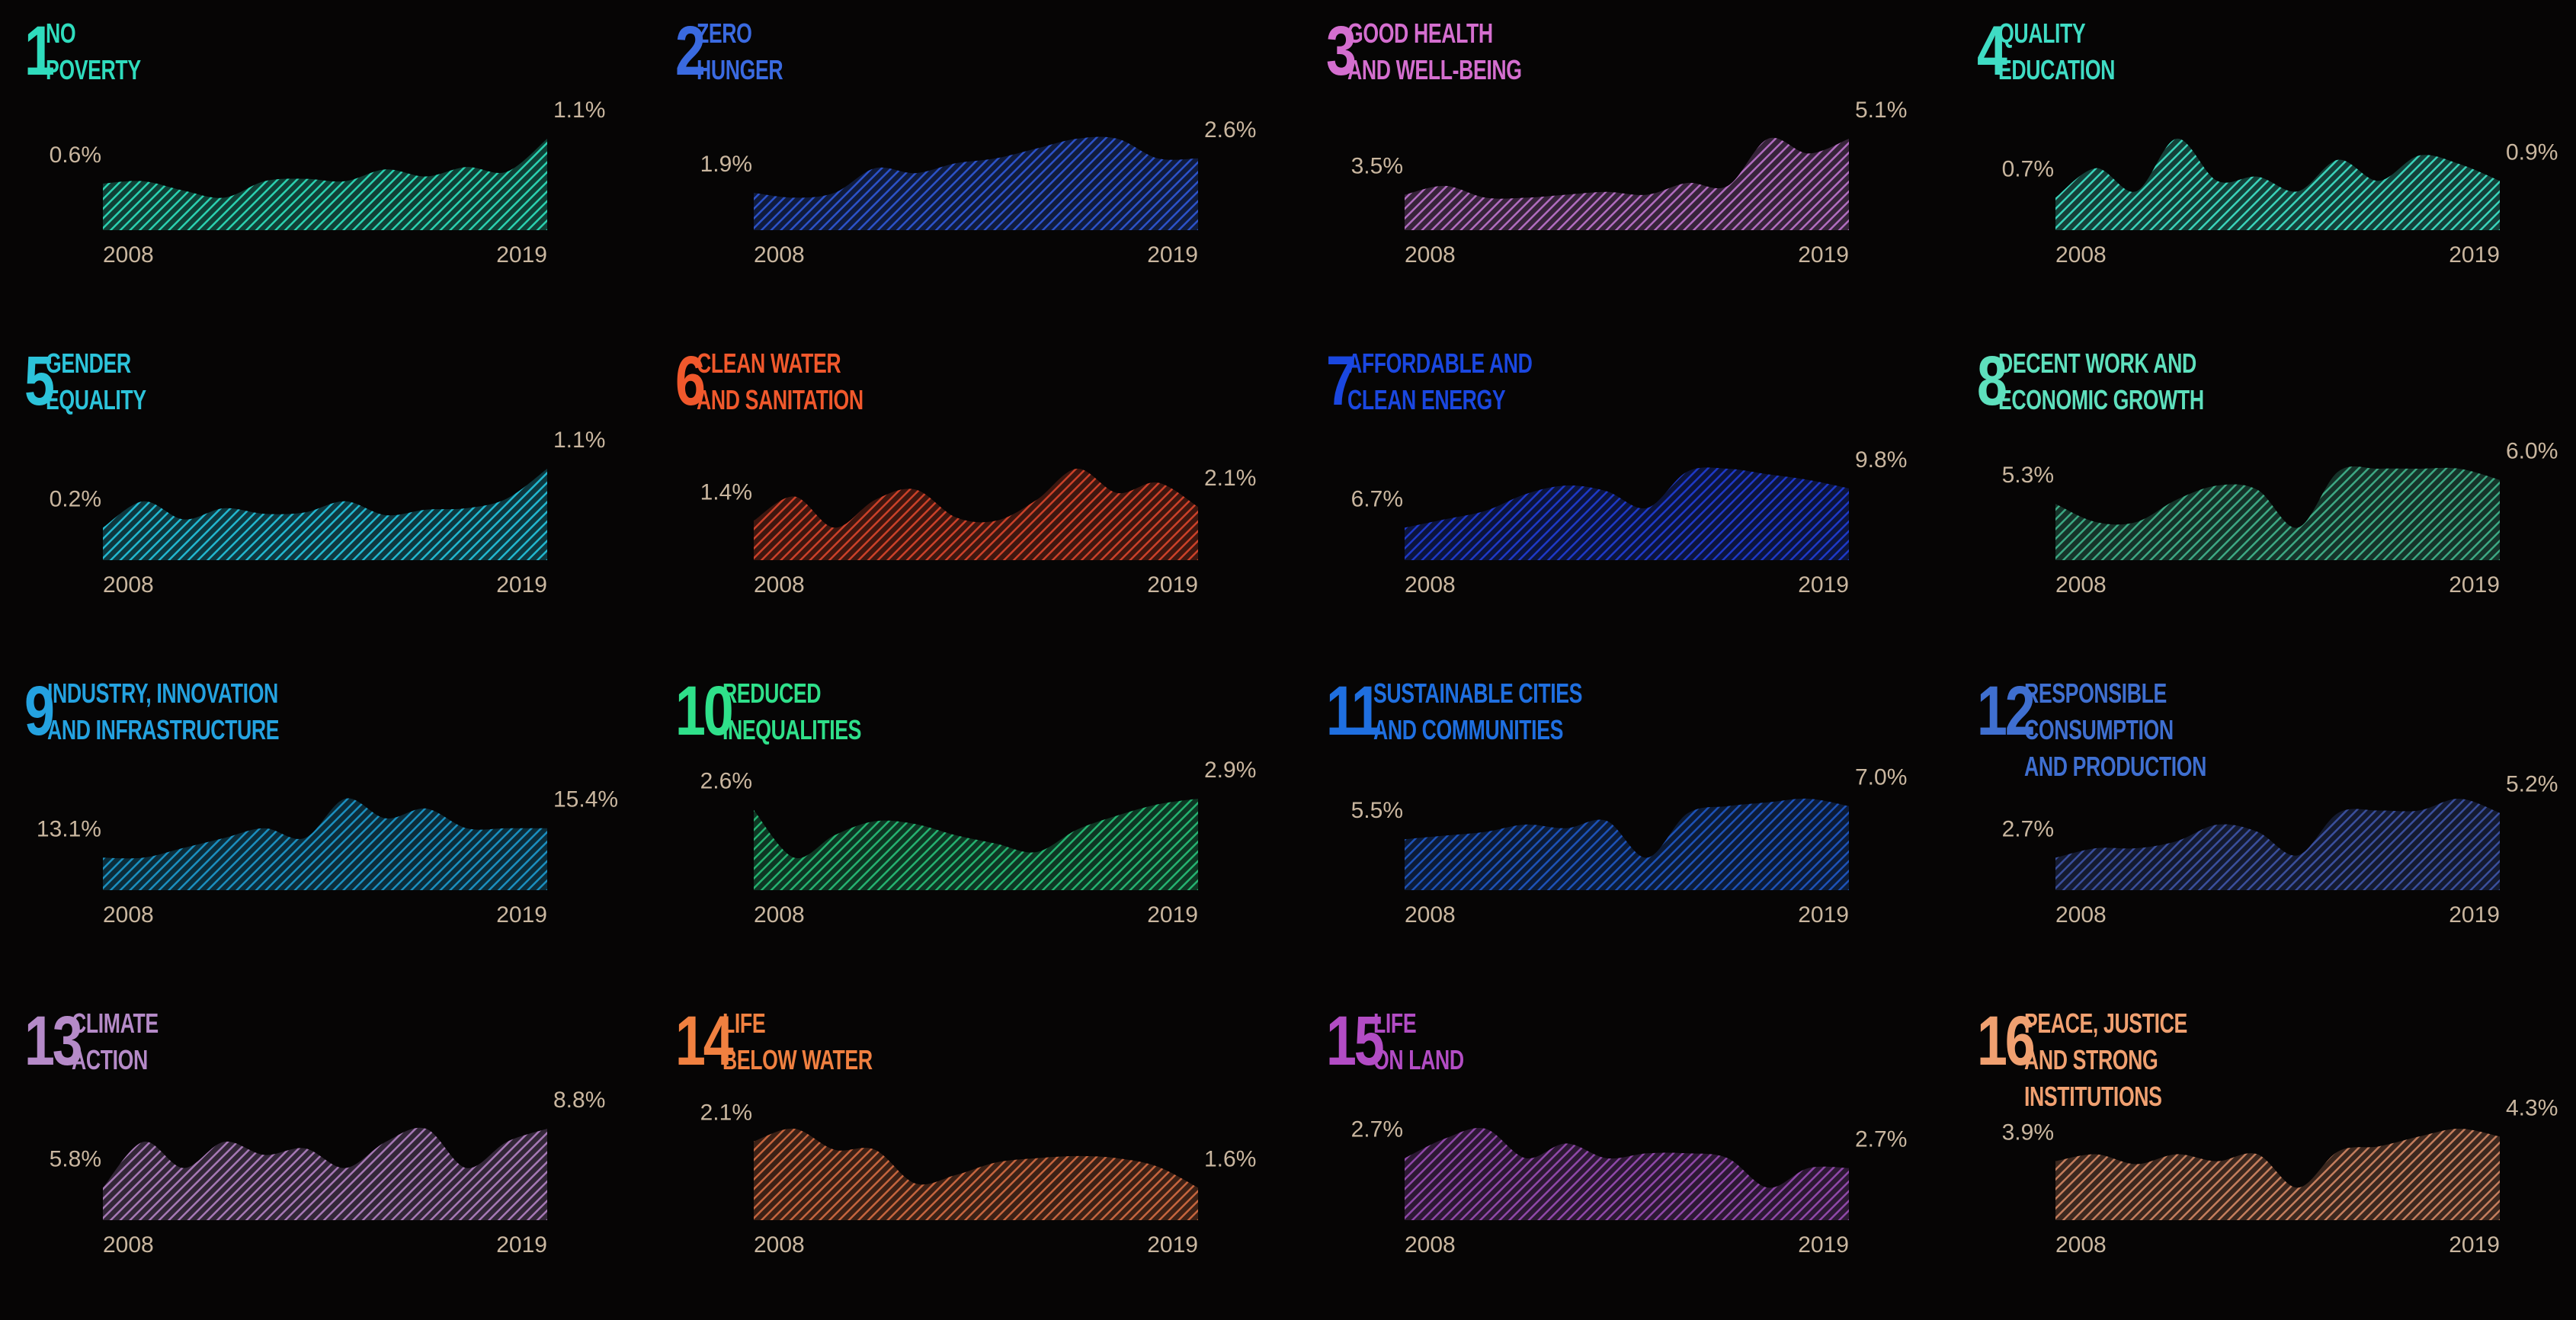  What do you see at coordinates (1355, 1041) in the screenshot?
I see `goal-number: 15` at bounding box center [1355, 1041].